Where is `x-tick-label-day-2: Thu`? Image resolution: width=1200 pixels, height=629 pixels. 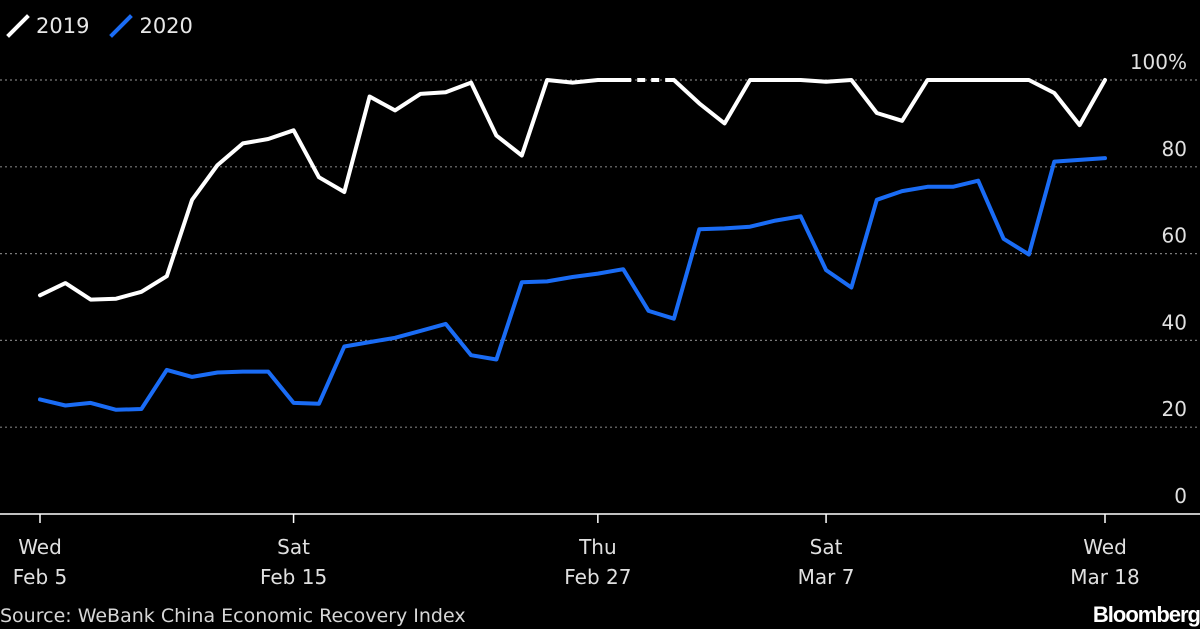 x-tick-label-day-2: Thu is located at coordinates (597, 547).